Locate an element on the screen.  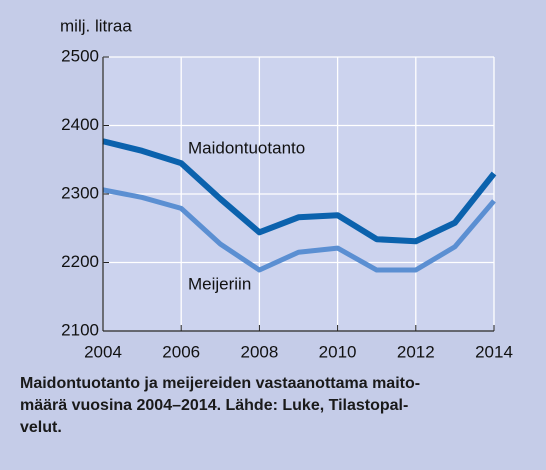
y-tick-label: 2200 is located at coordinates (80, 261).